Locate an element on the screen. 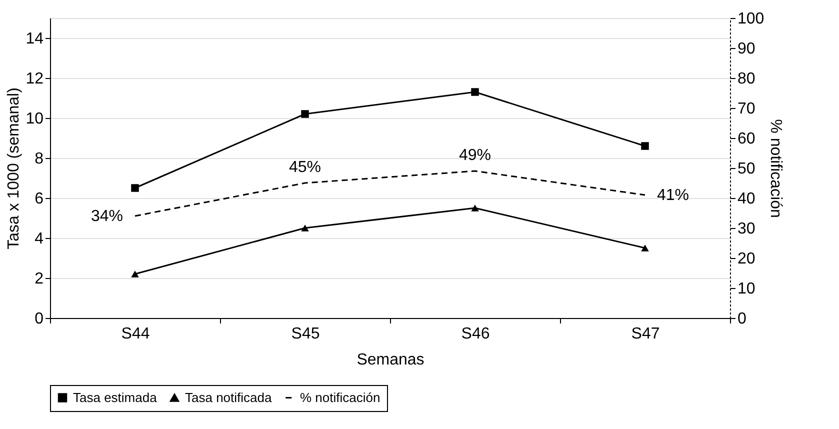 The image size is (839, 429). y2-tick-label: 70 is located at coordinates (747, 109).